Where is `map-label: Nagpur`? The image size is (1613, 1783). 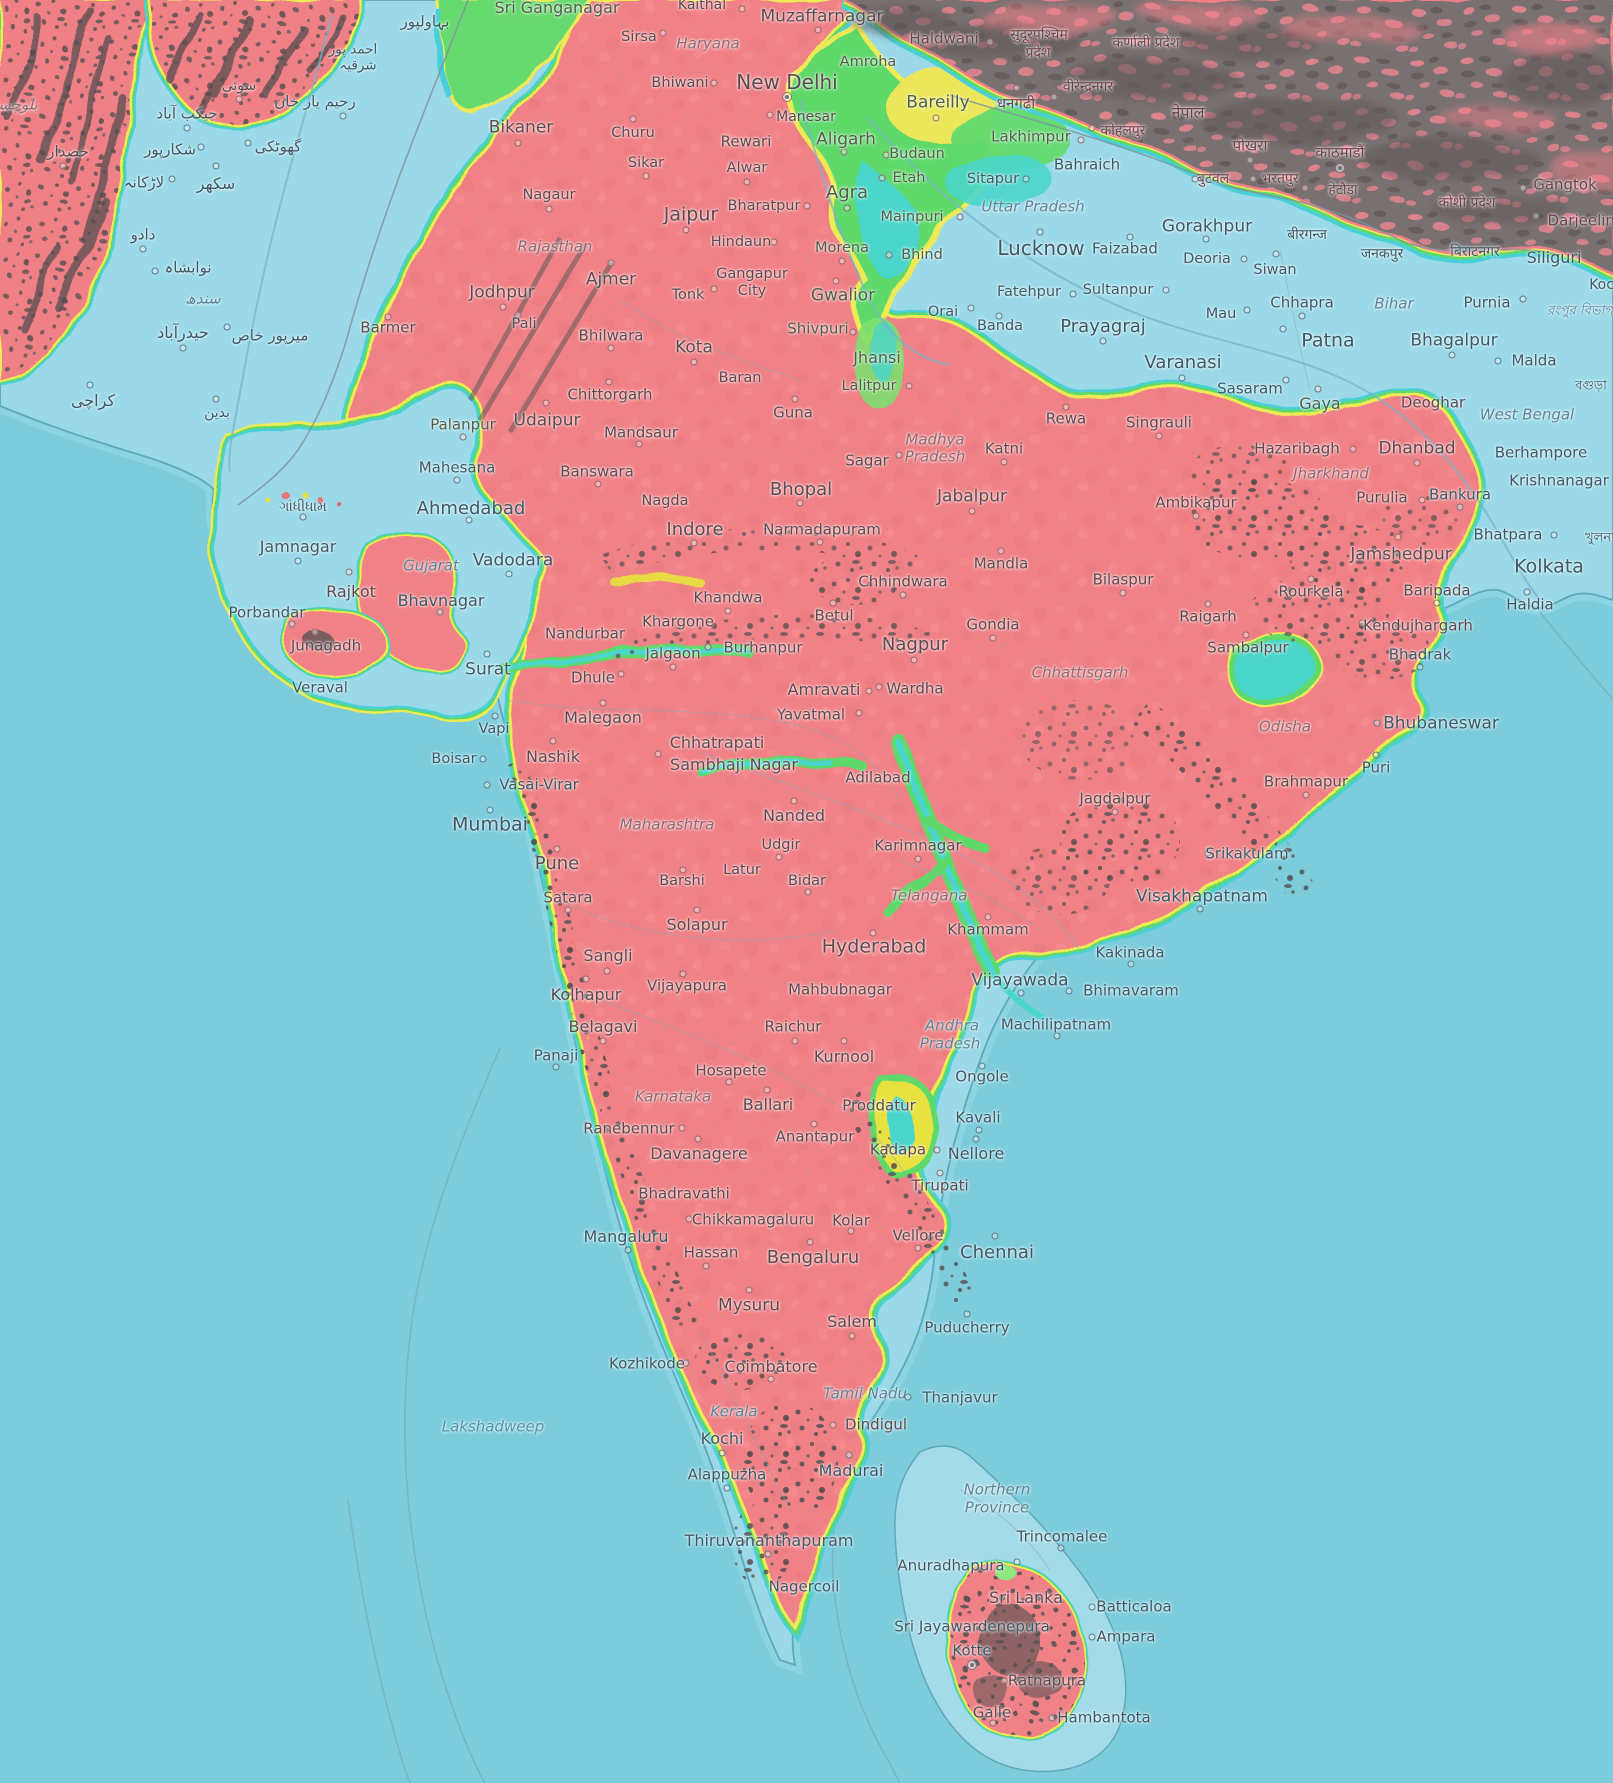
map-label: Nagpur is located at coordinates (915, 644).